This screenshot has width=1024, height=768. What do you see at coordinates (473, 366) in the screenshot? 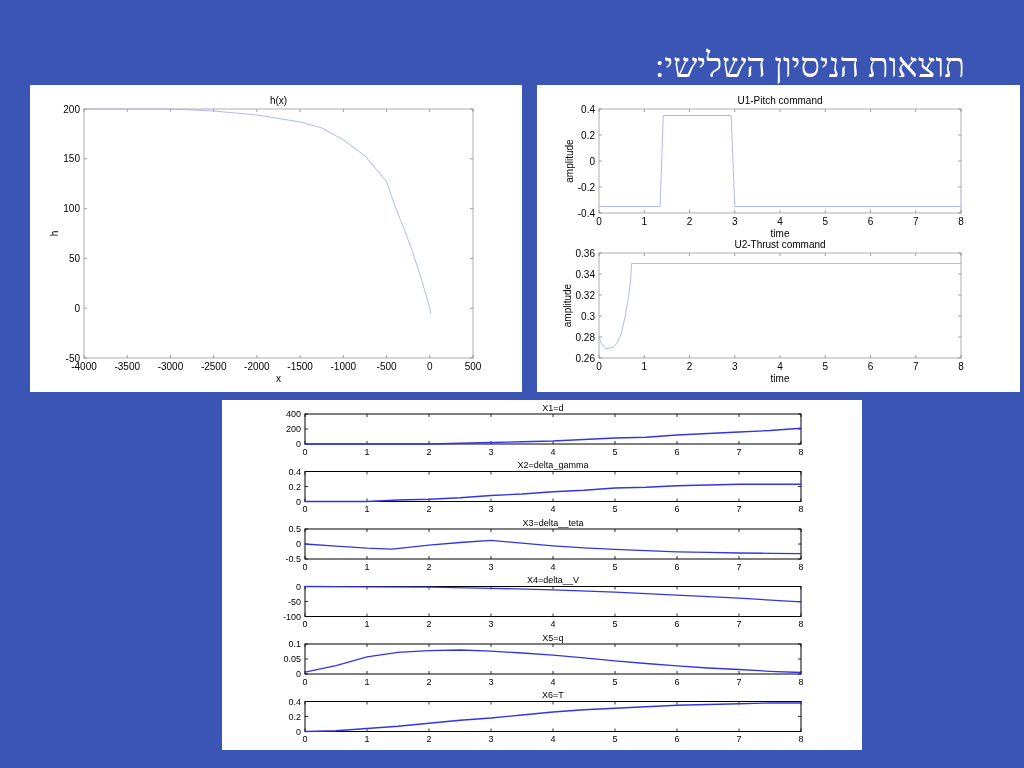
I see `x-tick-label: 500` at bounding box center [473, 366].